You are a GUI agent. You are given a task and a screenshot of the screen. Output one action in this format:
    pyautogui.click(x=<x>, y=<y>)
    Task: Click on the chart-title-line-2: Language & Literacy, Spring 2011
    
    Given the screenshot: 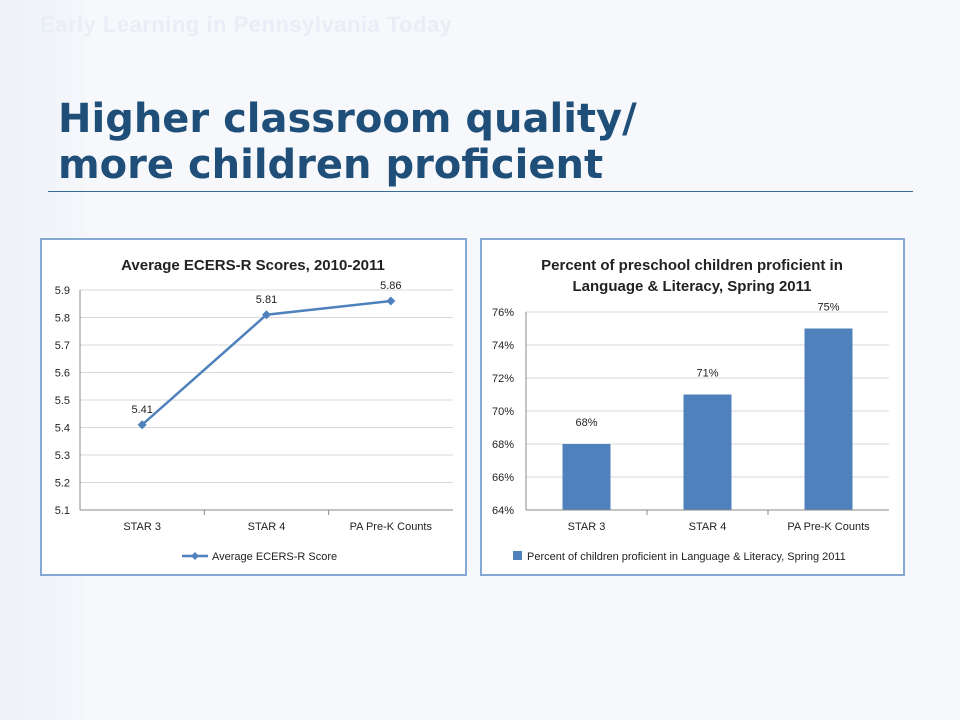 What is the action you would take?
    pyautogui.click(x=692, y=286)
    